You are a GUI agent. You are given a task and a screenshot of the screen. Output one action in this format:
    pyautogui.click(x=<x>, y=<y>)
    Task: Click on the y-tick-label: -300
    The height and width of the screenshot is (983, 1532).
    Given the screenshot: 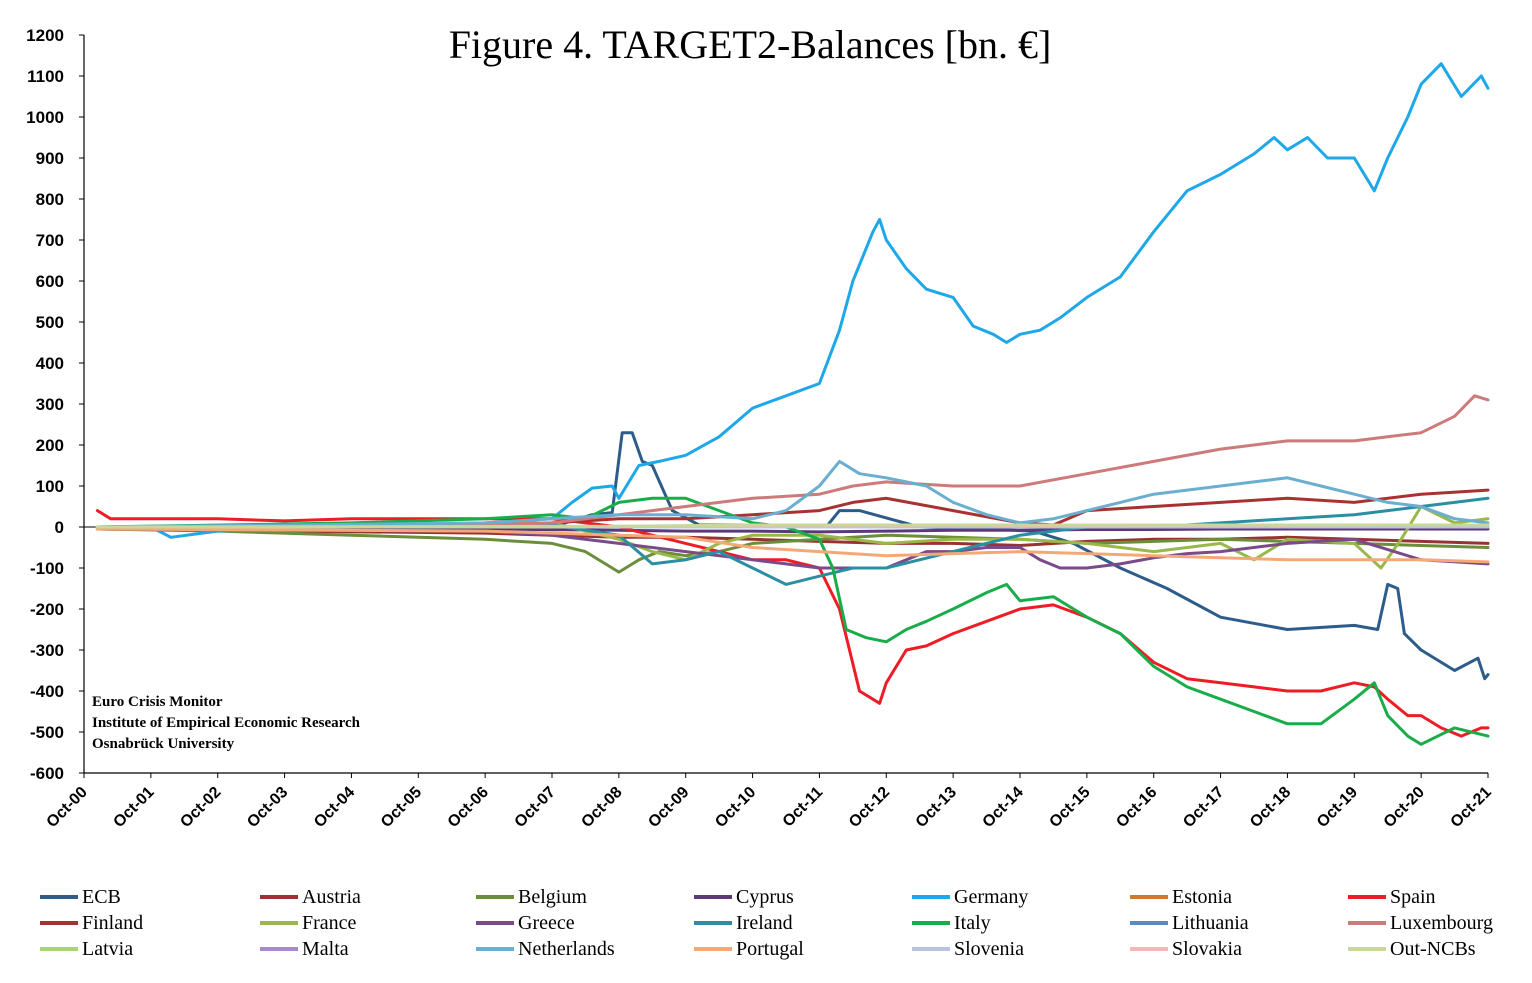 What is the action you would take?
    pyautogui.click(x=47, y=650)
    